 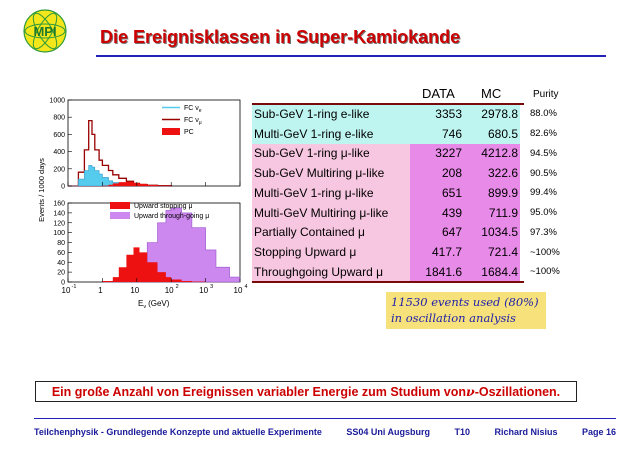 What do you see at coordinates (120, 183) in the screenshot?
I see `series-pc` at bounding box center [120, 183].